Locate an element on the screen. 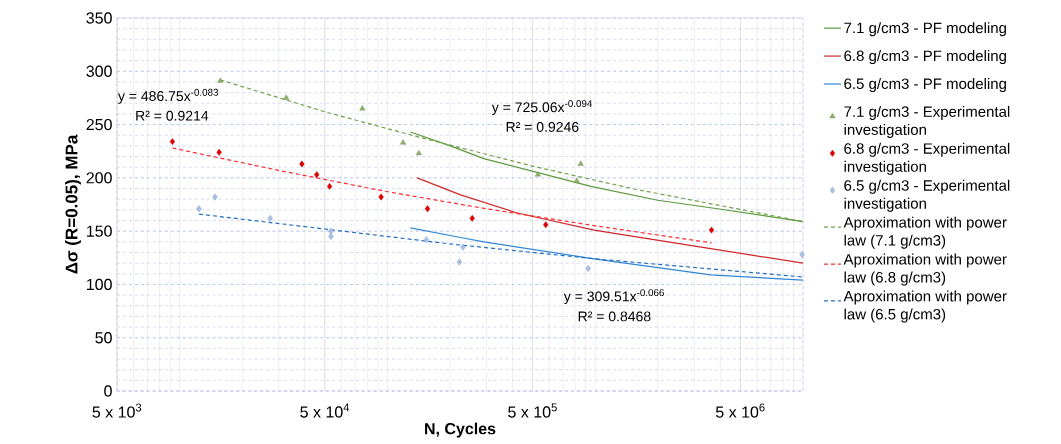  legend-label: 7.1 g/cm3 - PF modeling is located at coordinates (925, 29).